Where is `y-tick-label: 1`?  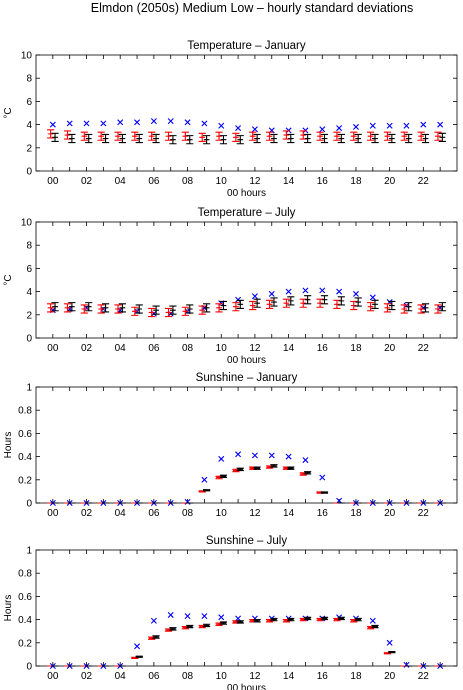
y-tick-label: 1 is located at coordinates (29, 388).